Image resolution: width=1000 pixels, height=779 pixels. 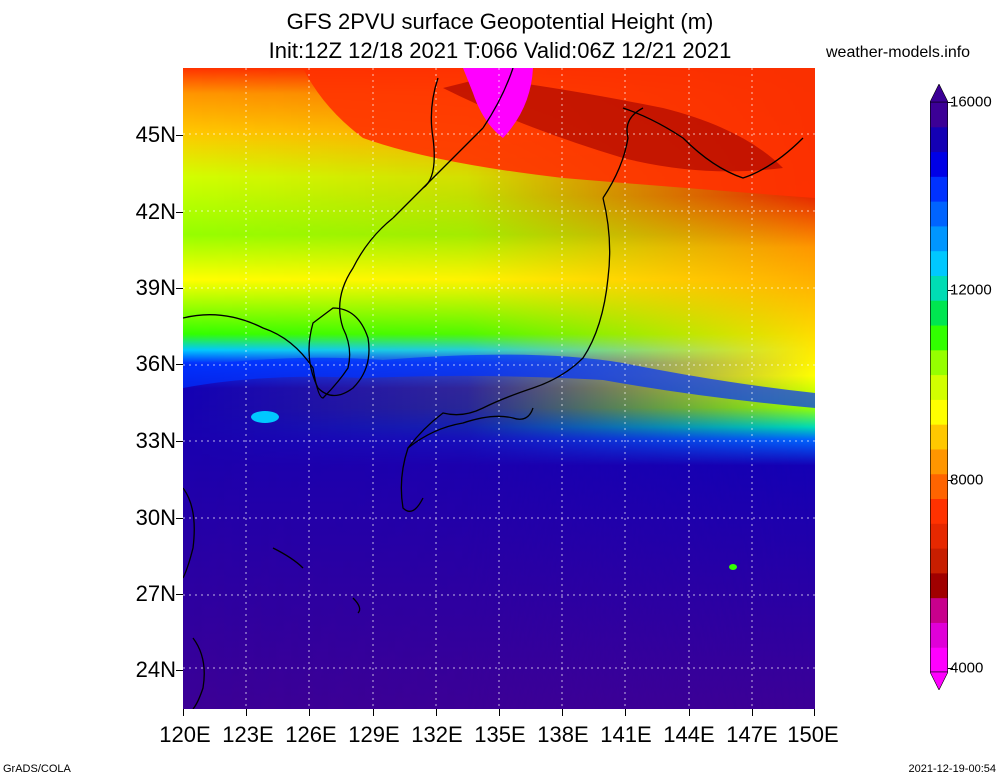 What do you see at coordinates (155, 593) in the screenshot?
I see `lat-label-27n: 27N` at bounding box center [155, 593].